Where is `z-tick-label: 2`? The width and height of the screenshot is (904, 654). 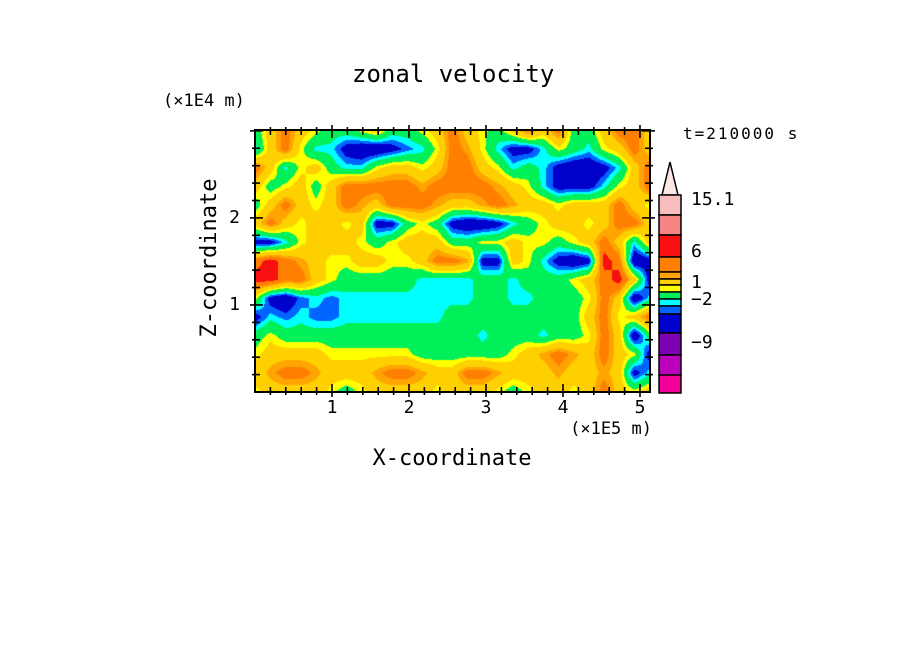 z-tick-label: 2 is located at coordinates (234, 217).